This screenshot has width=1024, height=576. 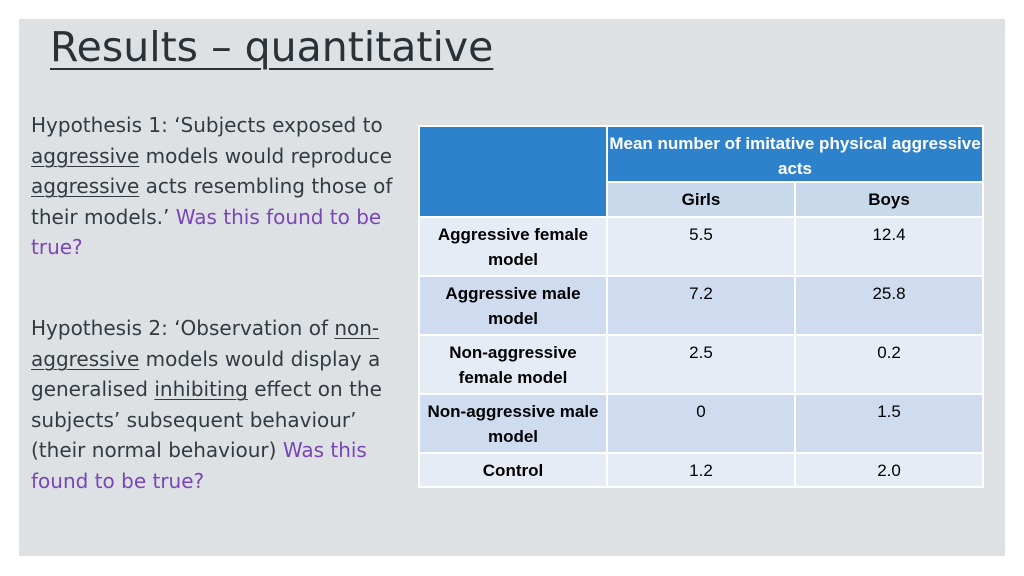 What do you see at coordinates (207, 125) in the screenshot?
I see `hypothesis-1-part-1: Hypothesis 1: ‘Subjects exposed to` at bounding box center [207, 125].